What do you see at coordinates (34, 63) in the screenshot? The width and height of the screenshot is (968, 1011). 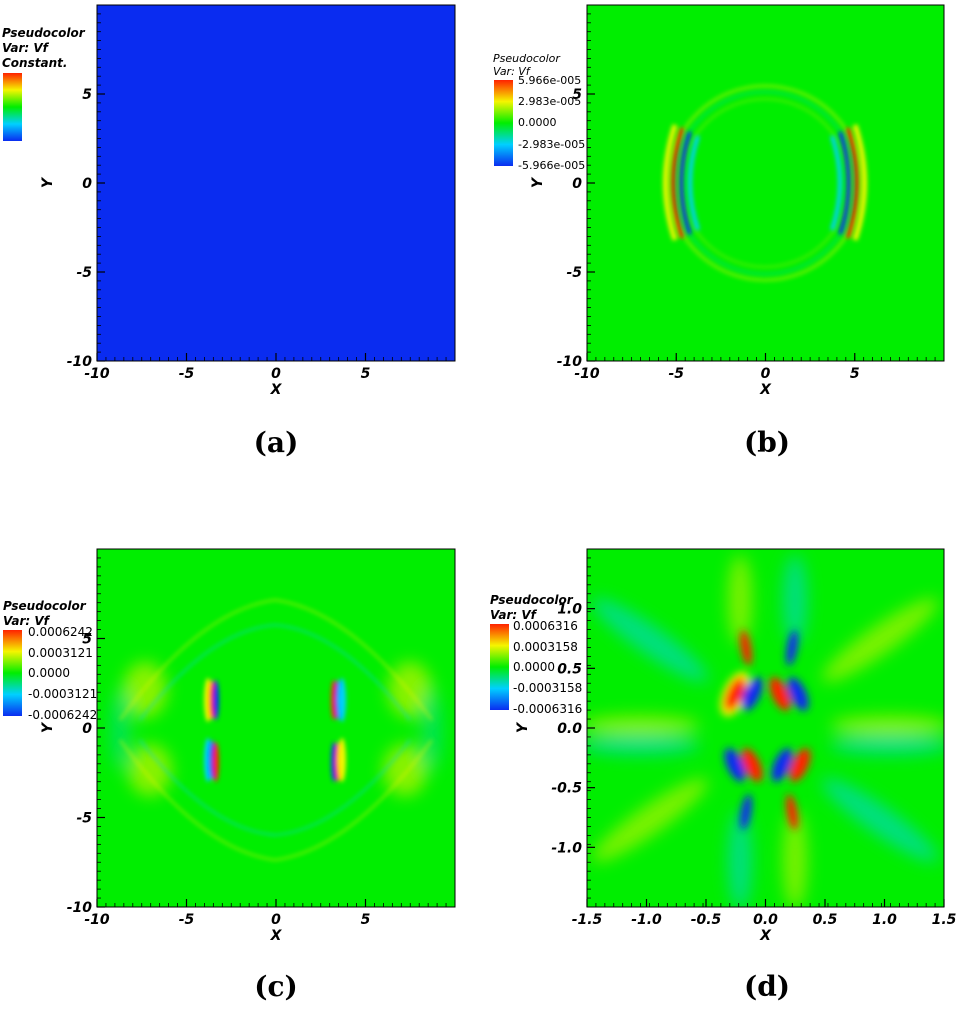 I see `legend-label: Constant.` at bounding box center [34, 63].